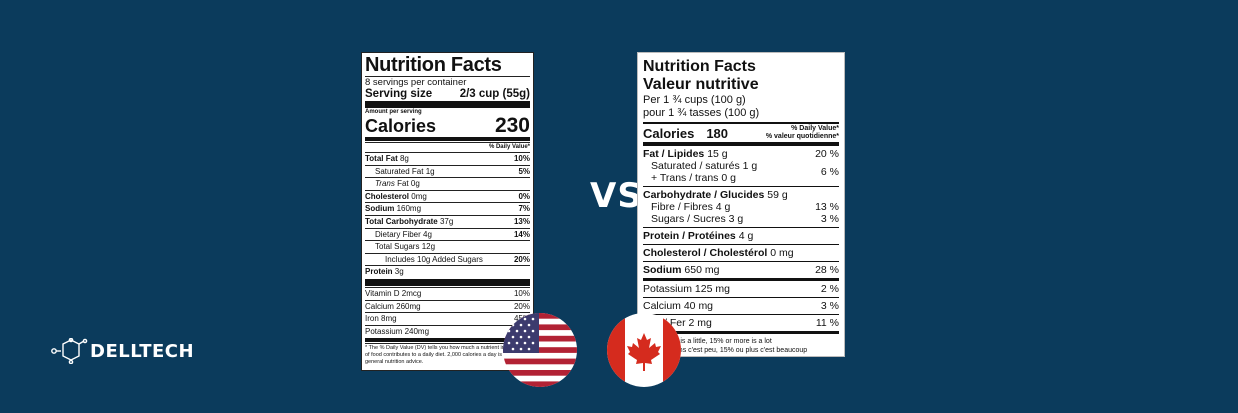 This screenshot has height=413, width=1238. What do you see at coordinates (662, 270) in the screenshot?
I see `nutrient-name: Sodium` at bounding box center [662, 270].